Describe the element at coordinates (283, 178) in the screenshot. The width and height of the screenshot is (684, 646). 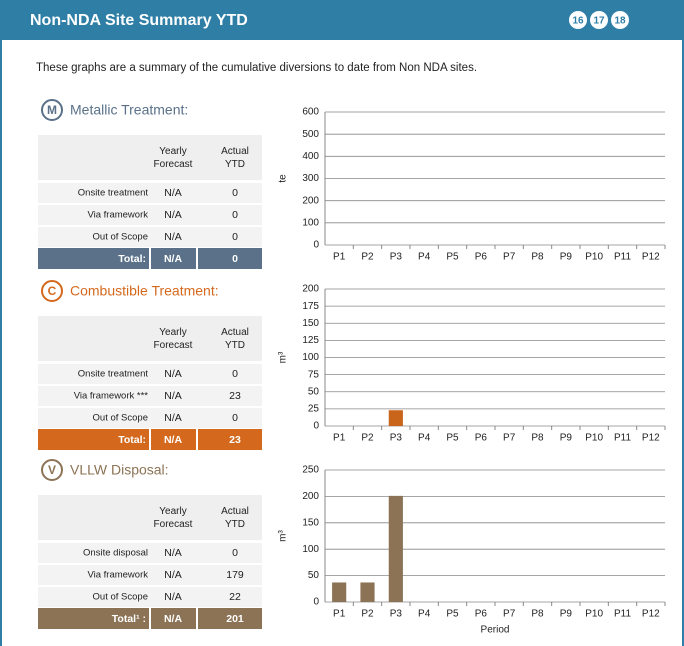
I see `y-axis-label: te` at that location.